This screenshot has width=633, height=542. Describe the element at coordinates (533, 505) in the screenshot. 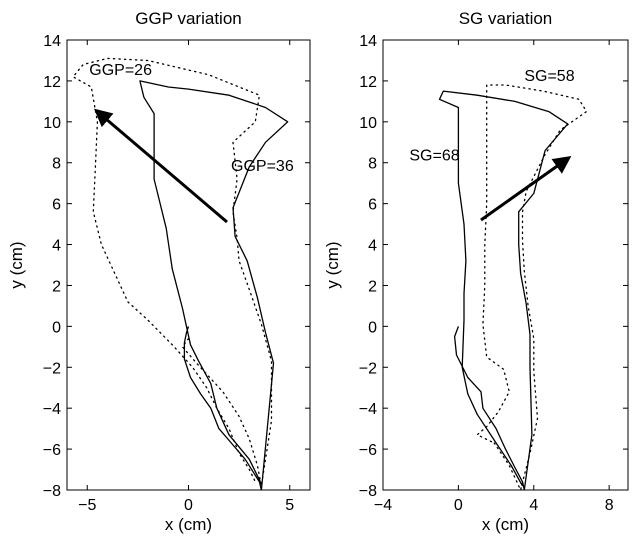

I see `x-tick-label: 4` at that location.